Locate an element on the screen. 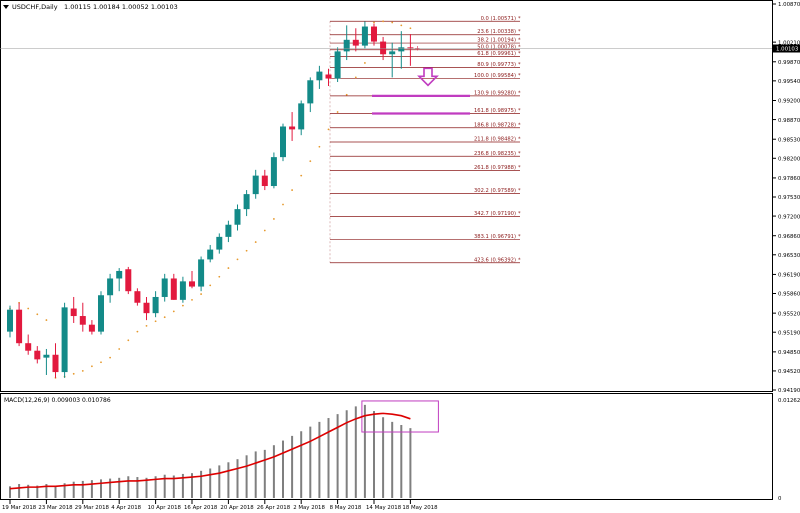 Image resolution: width=800 pixels, height=513 pixels. current-price-label: 1.00103 is located at coordinates (787, 50).